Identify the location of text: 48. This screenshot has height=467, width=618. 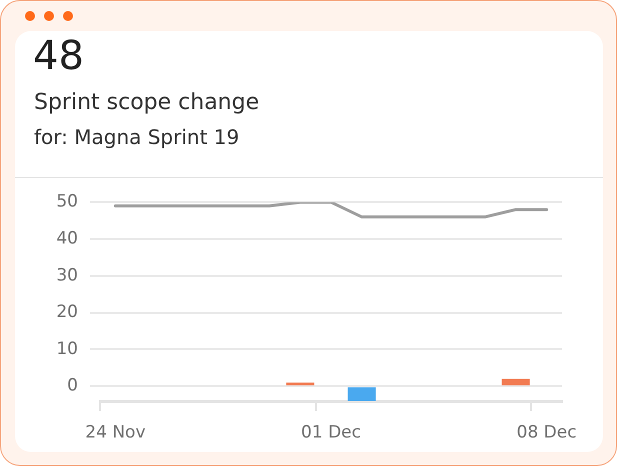
(58, 56).